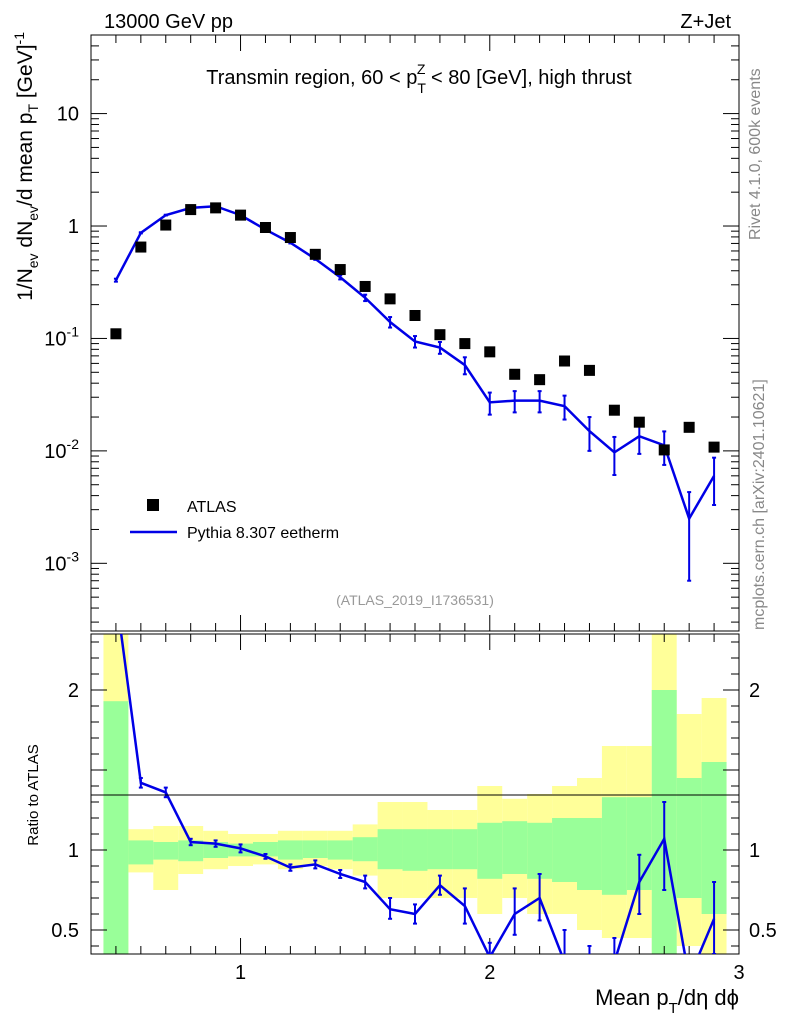 The height and width of the screenshot is (1024, 786). What do you see at coordinates (755, 154) in the screenshot?
I see `rivet-label: Rivet 4.1.0, 600k events` at bounding box center [755, 154].